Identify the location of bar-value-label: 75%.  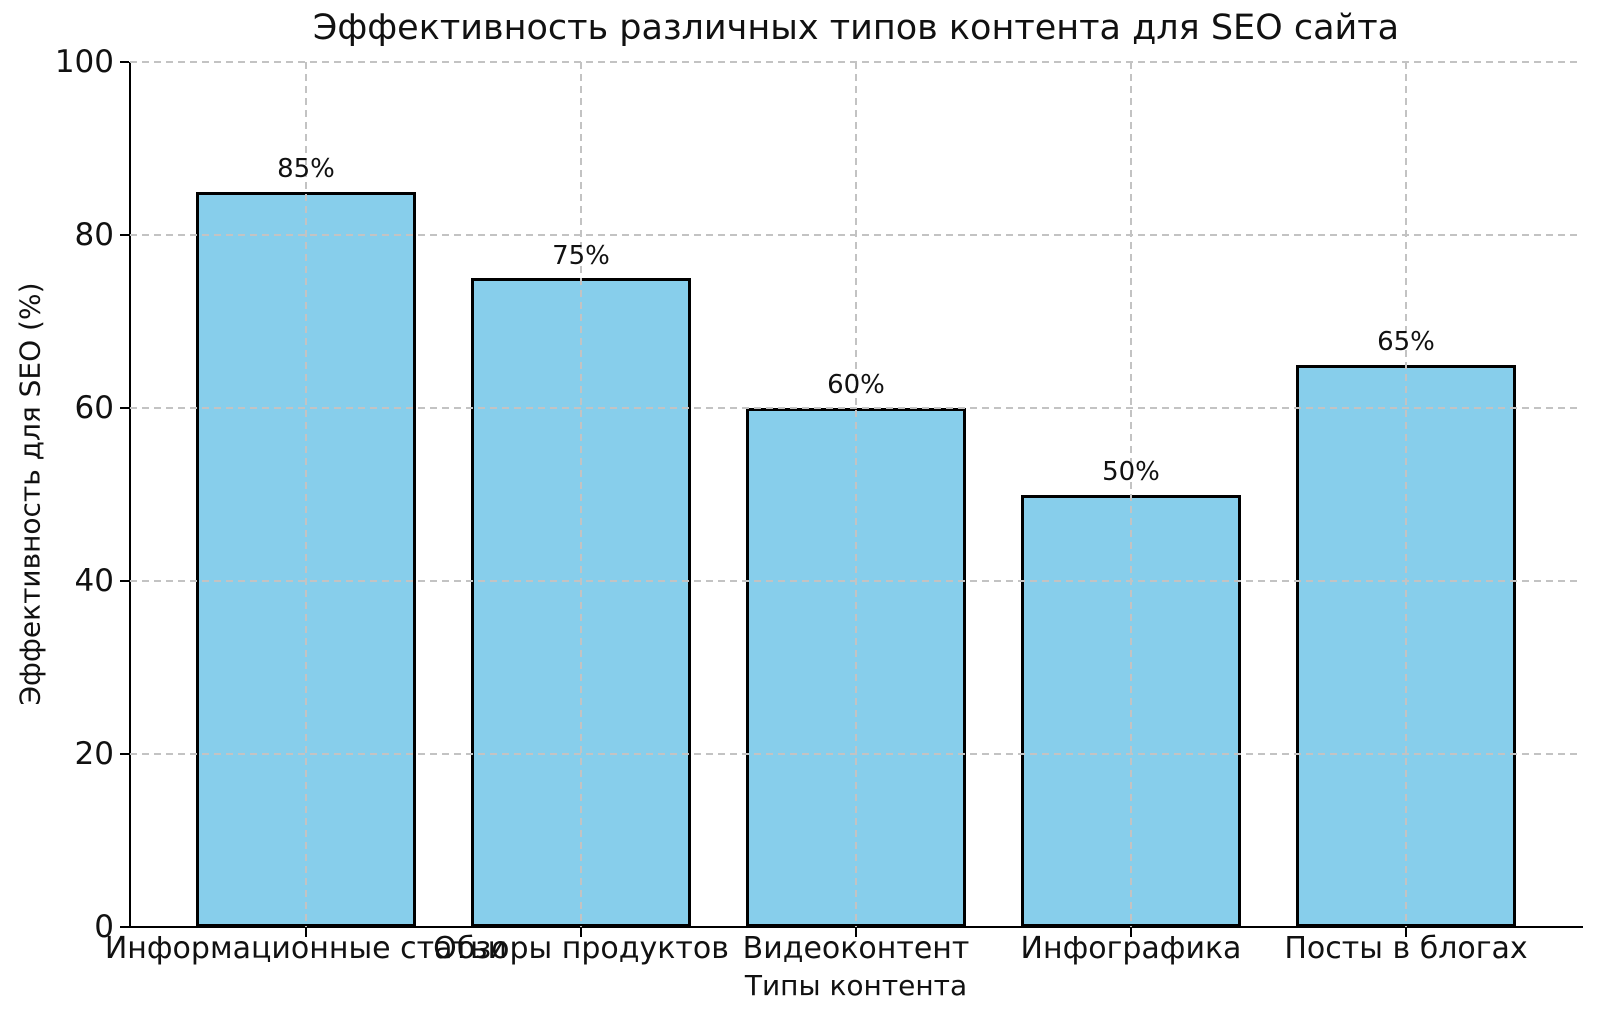
(581, 255).